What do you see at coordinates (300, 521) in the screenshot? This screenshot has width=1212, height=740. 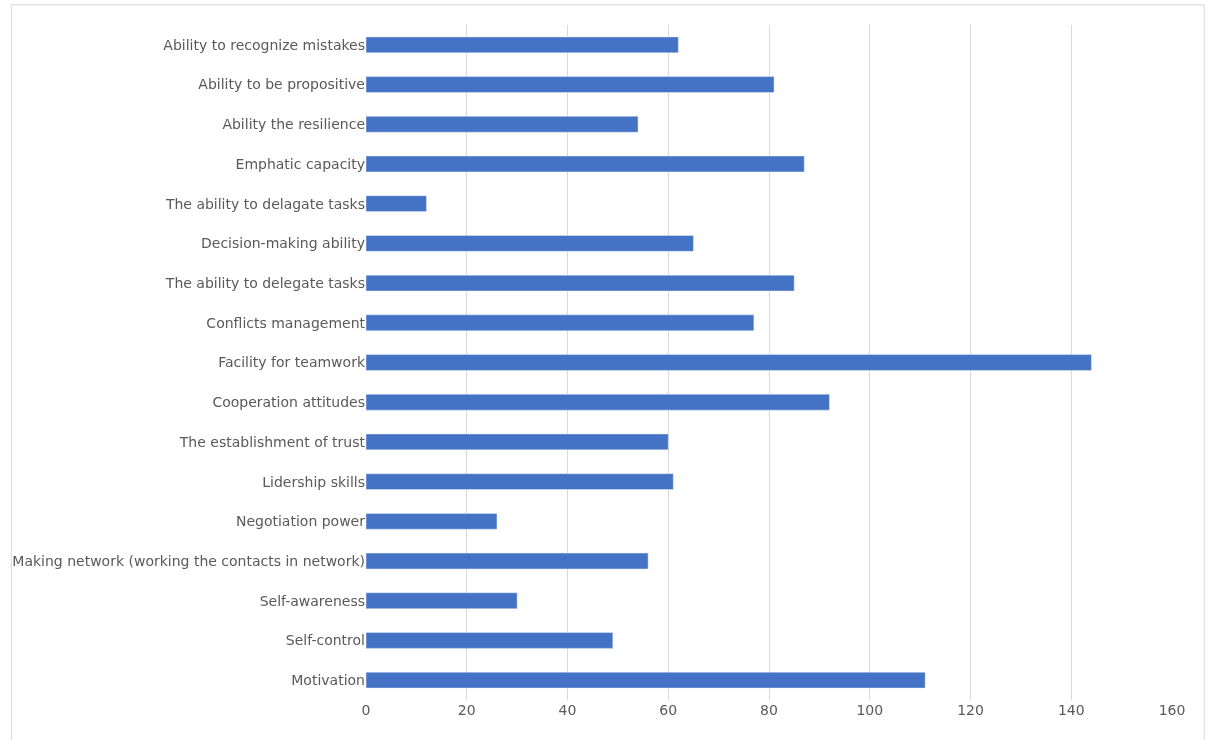 I see `y-tick-label: Negotiation power` at bounding box center [300, 521].